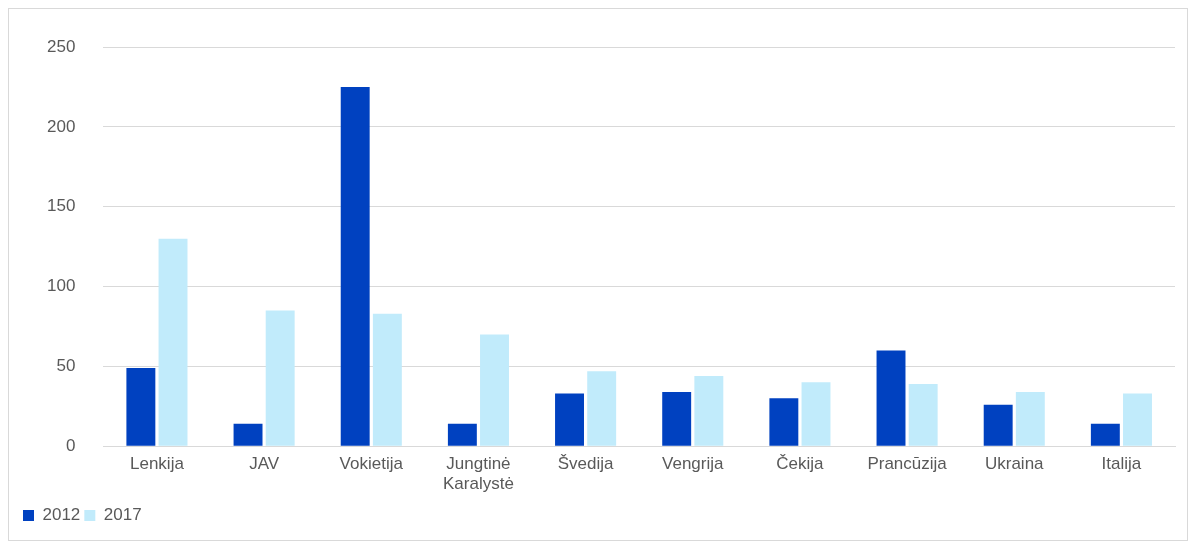 The height and width of the screenshot is (551, 1198). Describe the element at coordinates (61, 206) in the screenshot. I see `y-tick-label: 150` at that location.